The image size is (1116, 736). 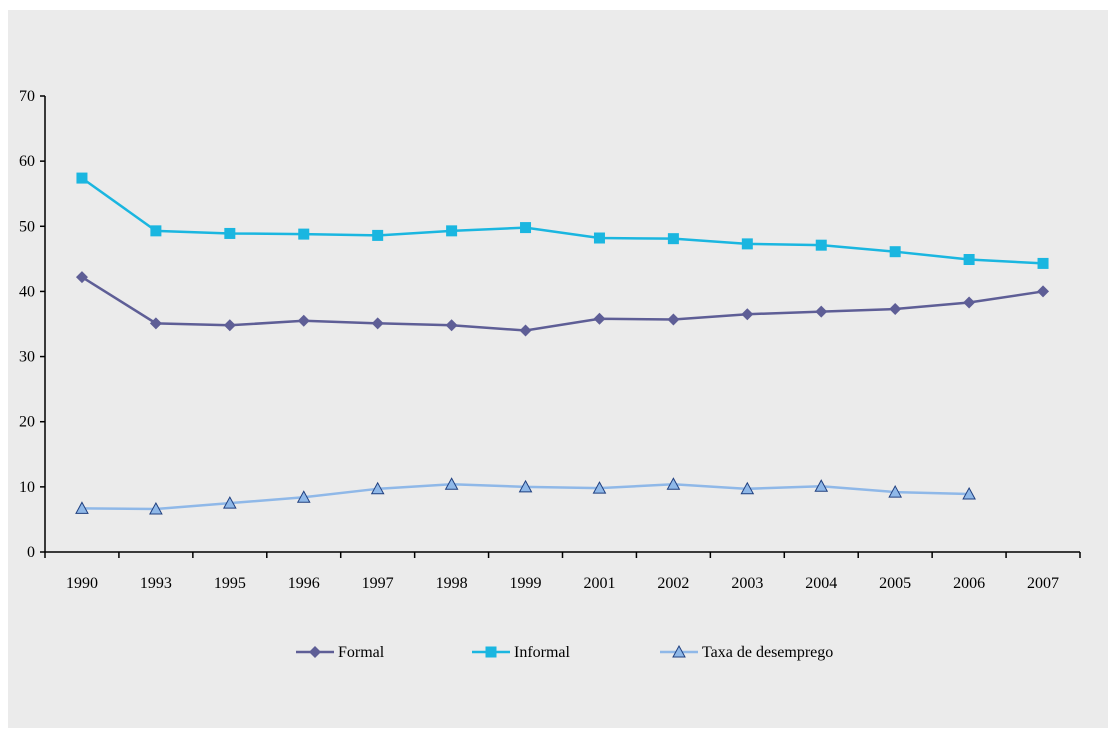 I want to click on legend-item-taxa-de-desemprego: Taxa de desemprego, so click(x=746, y=652).